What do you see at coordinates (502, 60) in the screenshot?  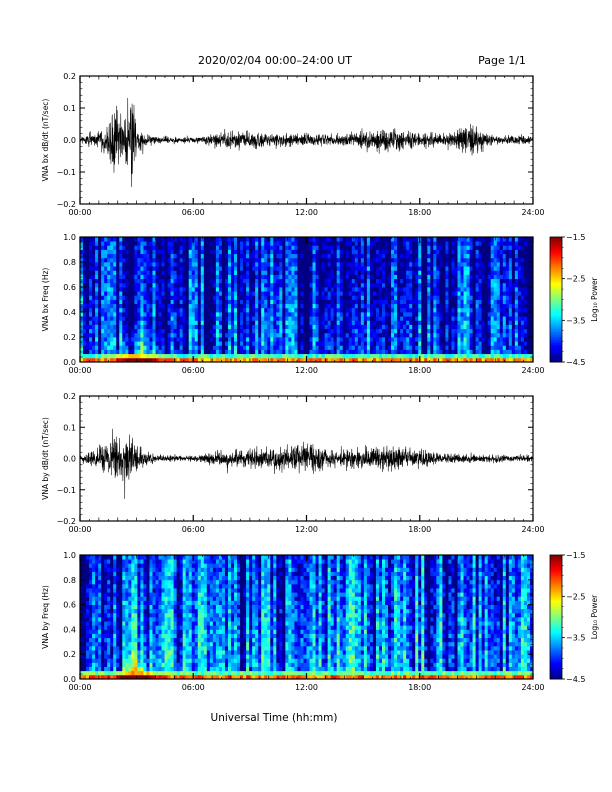 I see `page-number-label: Page 1/1` at bounding box center [502, 60].